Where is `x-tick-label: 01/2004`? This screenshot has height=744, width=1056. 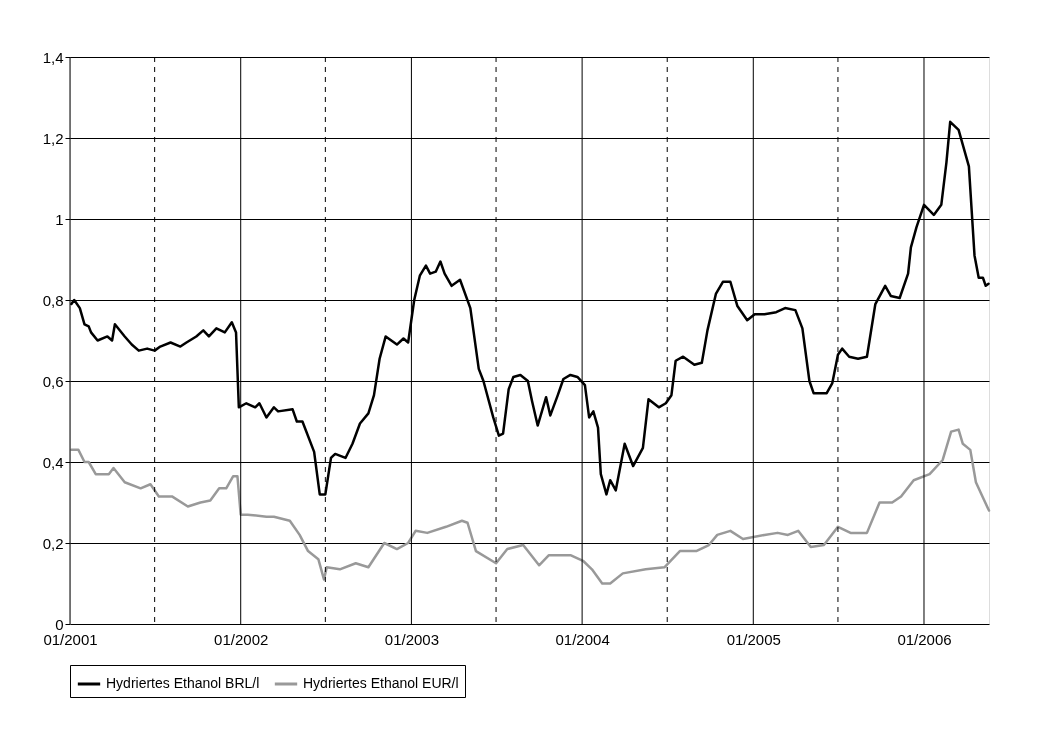 x-tick-label: 01/2004 is located at coordinates (582, 639).